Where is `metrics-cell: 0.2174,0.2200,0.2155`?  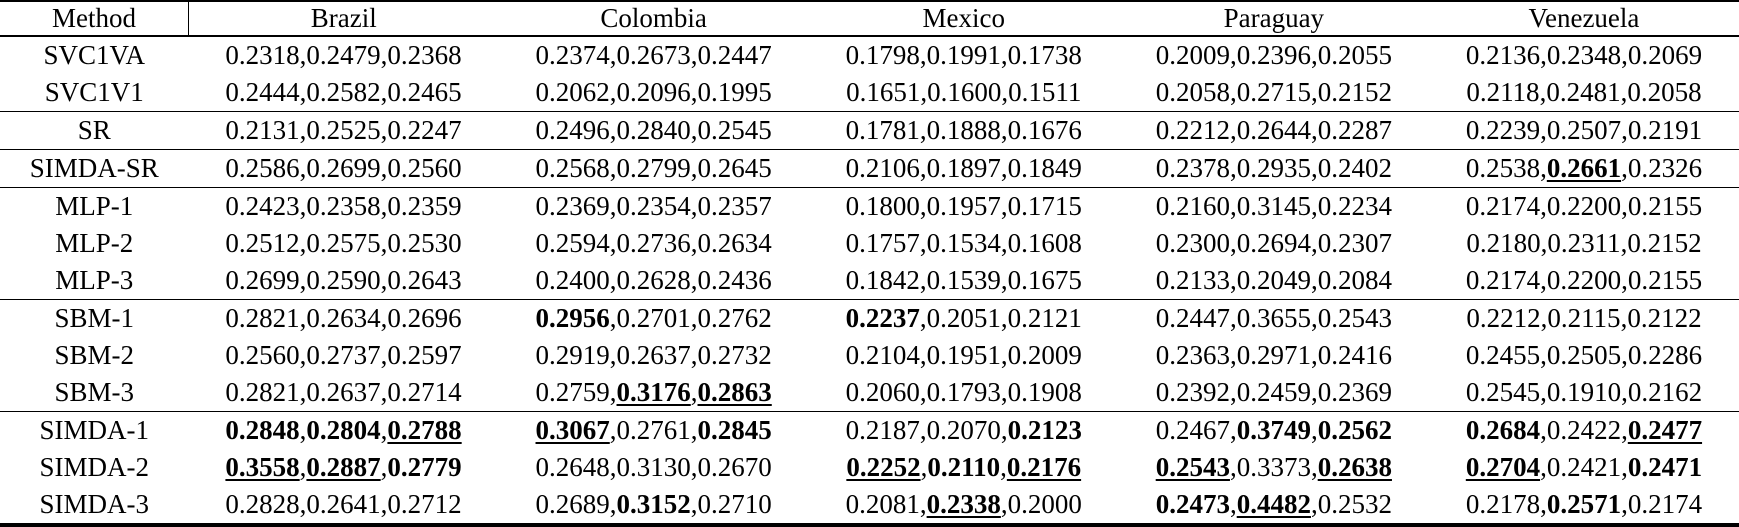 metrics-cell: 0.2174,0.2200,0.2155 is located at coordinates (1584, 206).